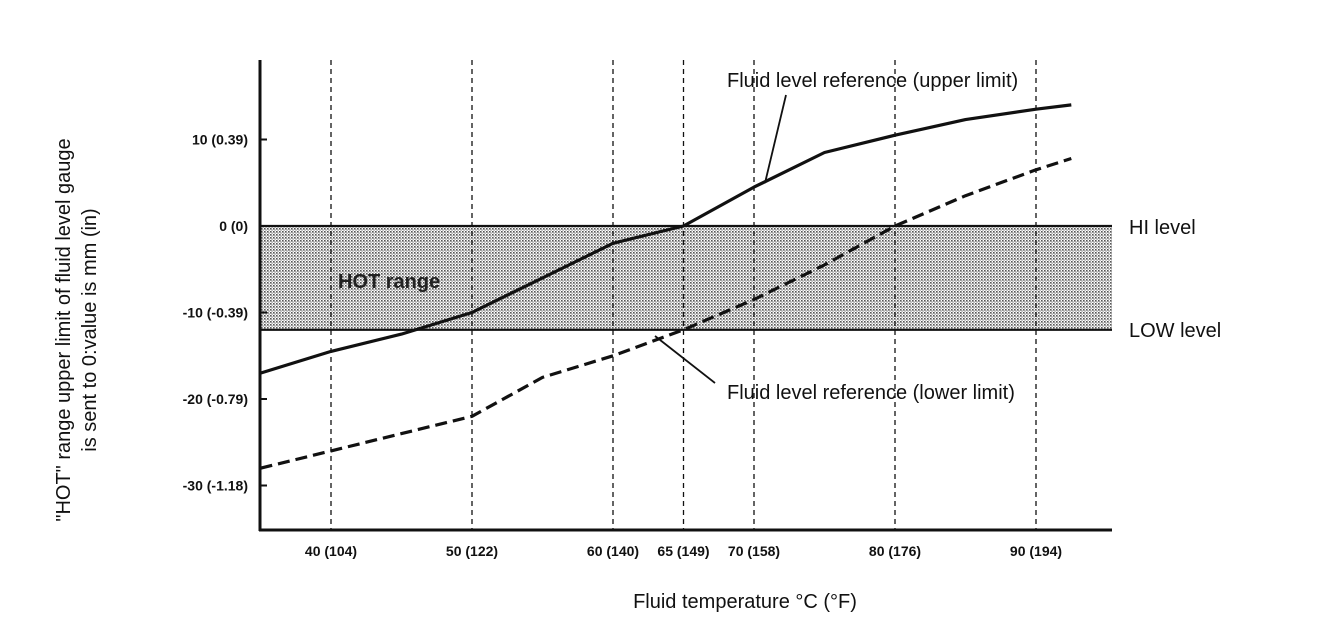 The image size is (1328, 622). Describe the element at coordinates (215, 313) in the screenshot. I see `y-tick-label: -10 (-0.39)` at that location.